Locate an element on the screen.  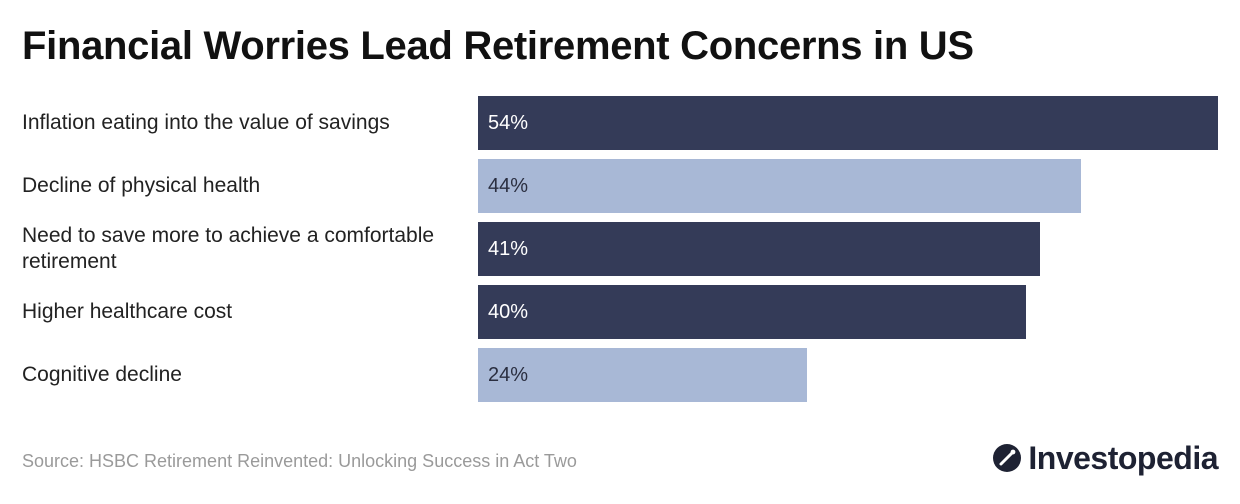
bar-value-label: 44% is located at coordinates (508, 186).